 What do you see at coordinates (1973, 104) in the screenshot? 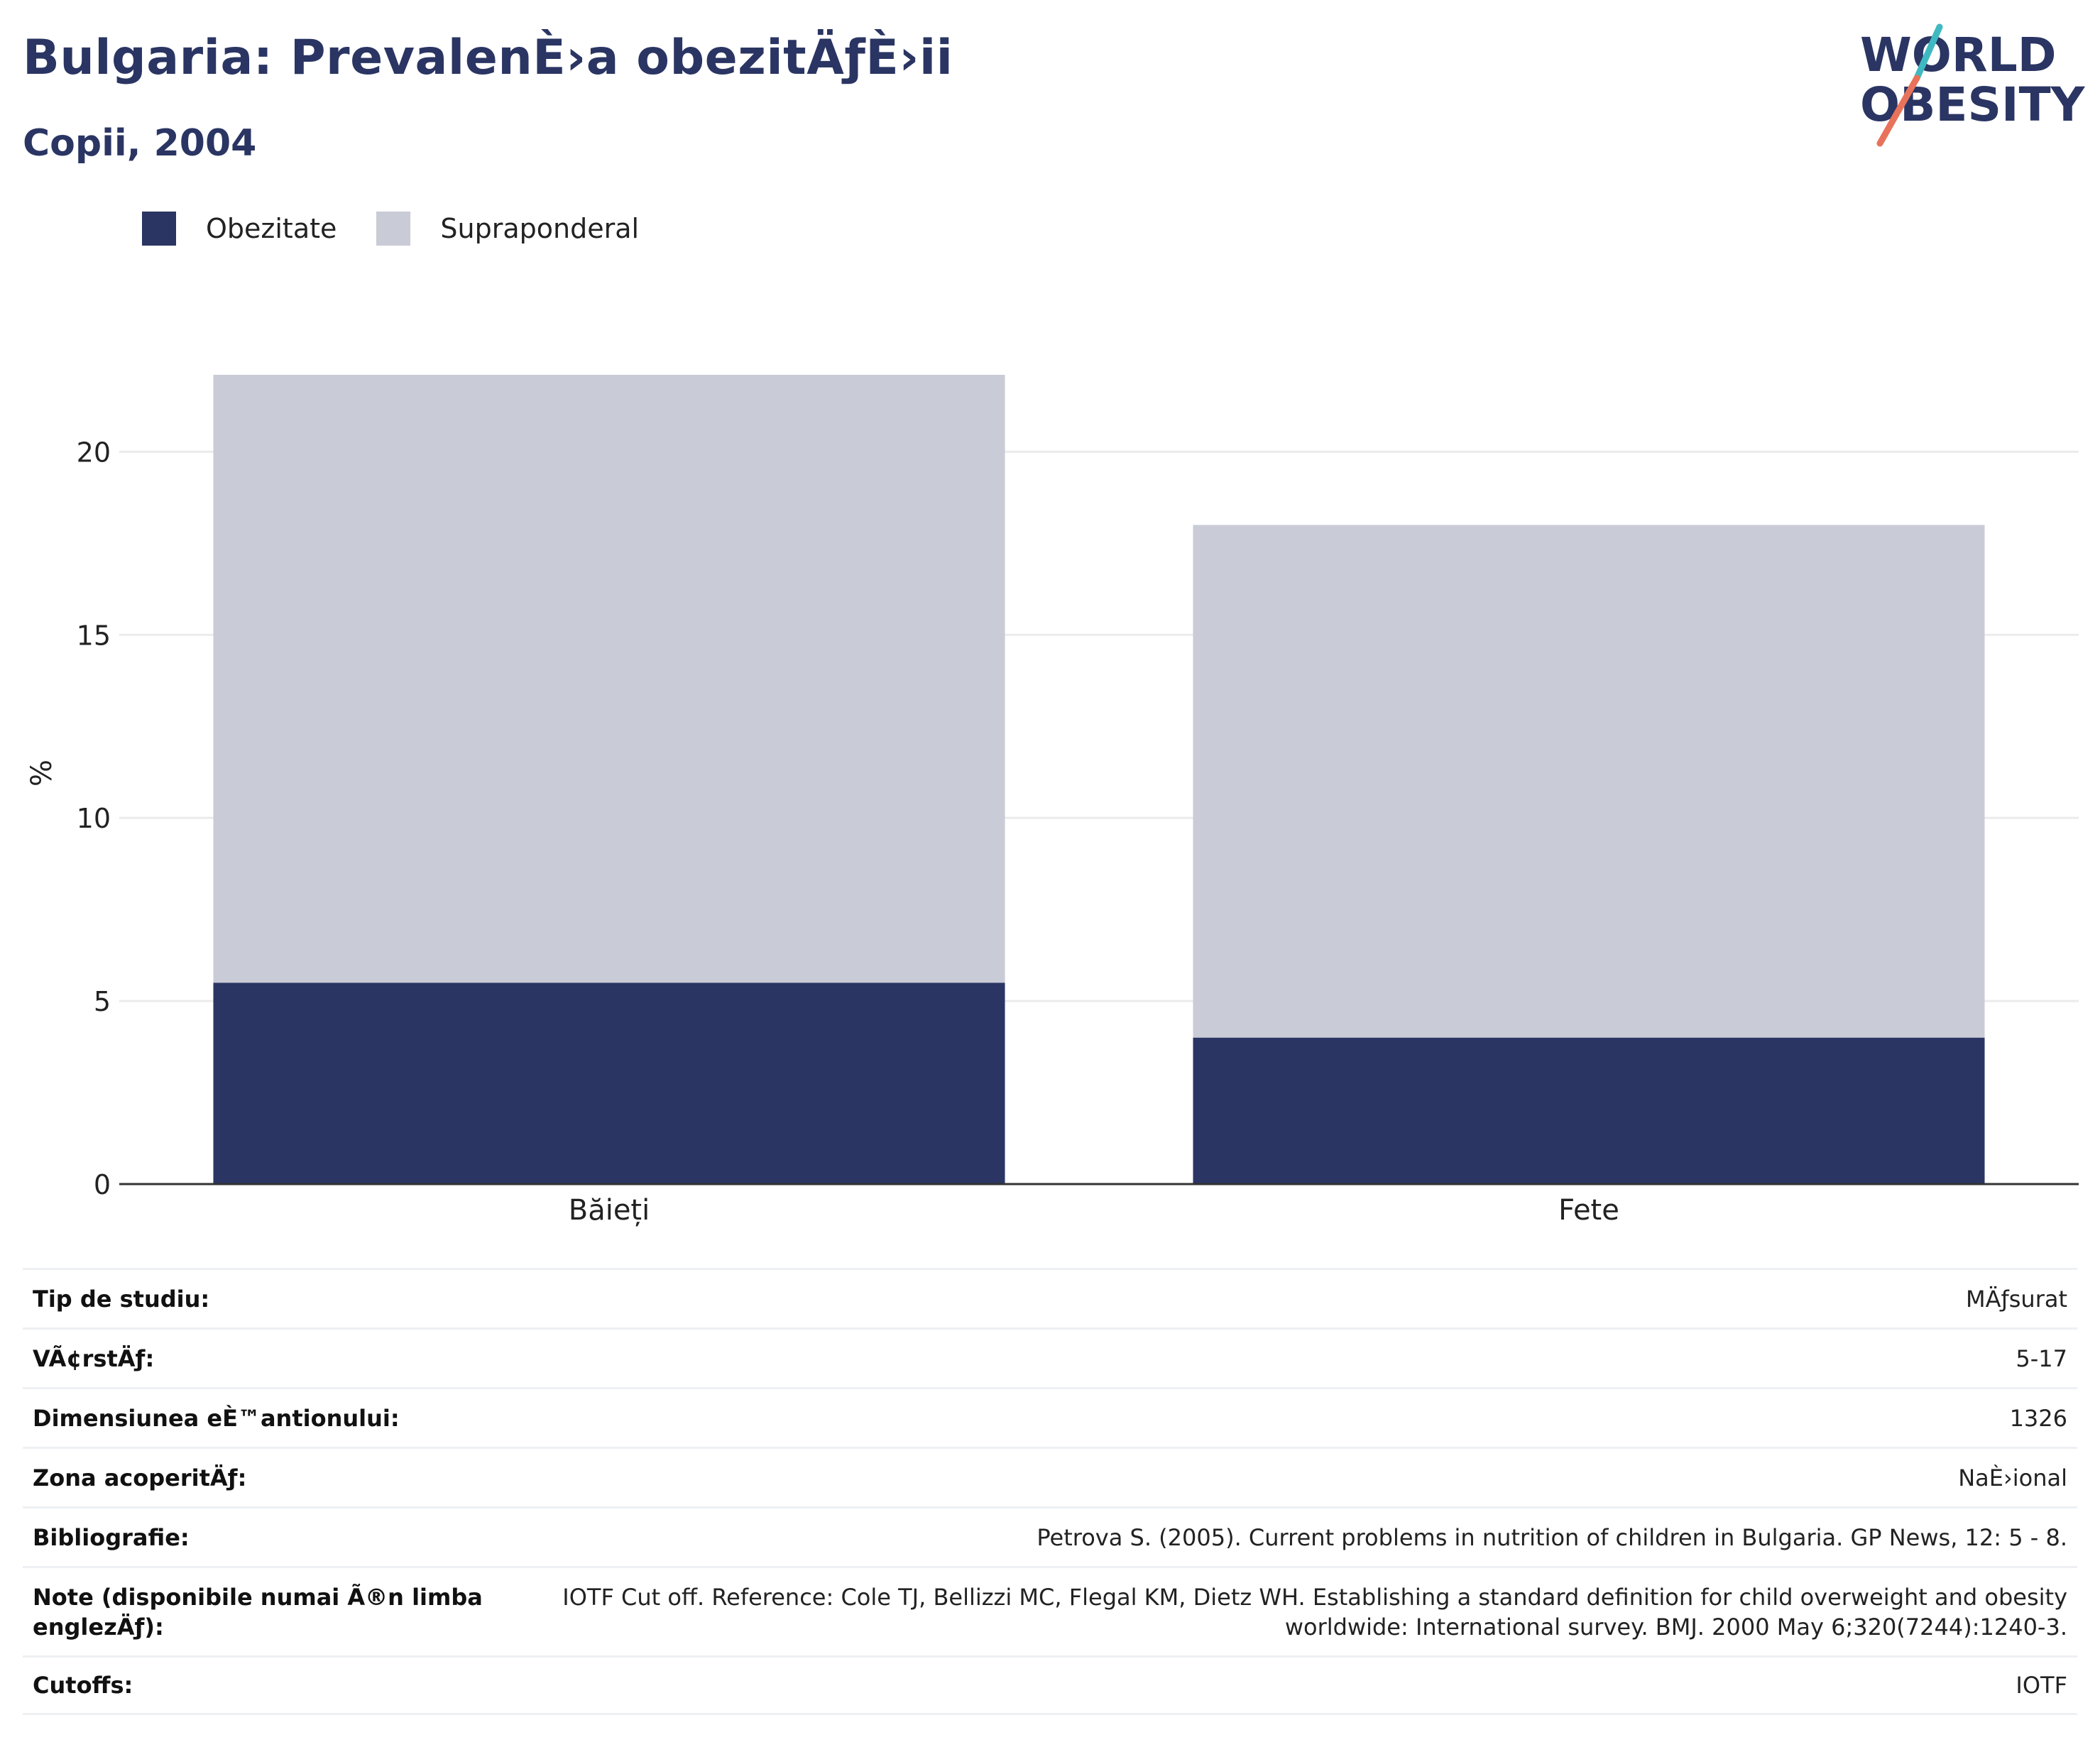
I see `logo-text-obesity: OBESITY` at bounding box center [1973, 104].